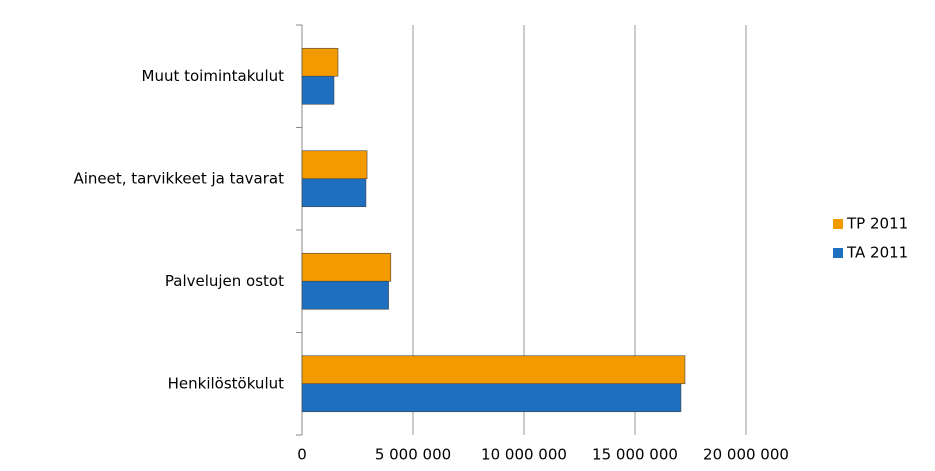  I want to click on x-tick-label: 15 000 000, so click(635, 455).